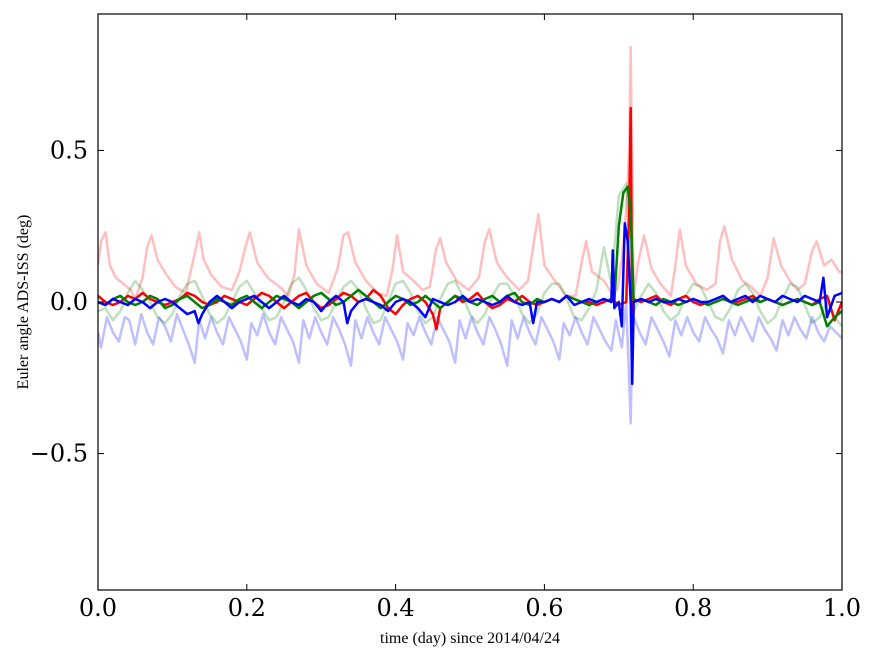  I want to click on y-tick-label: 0.5, so click(69, 150).